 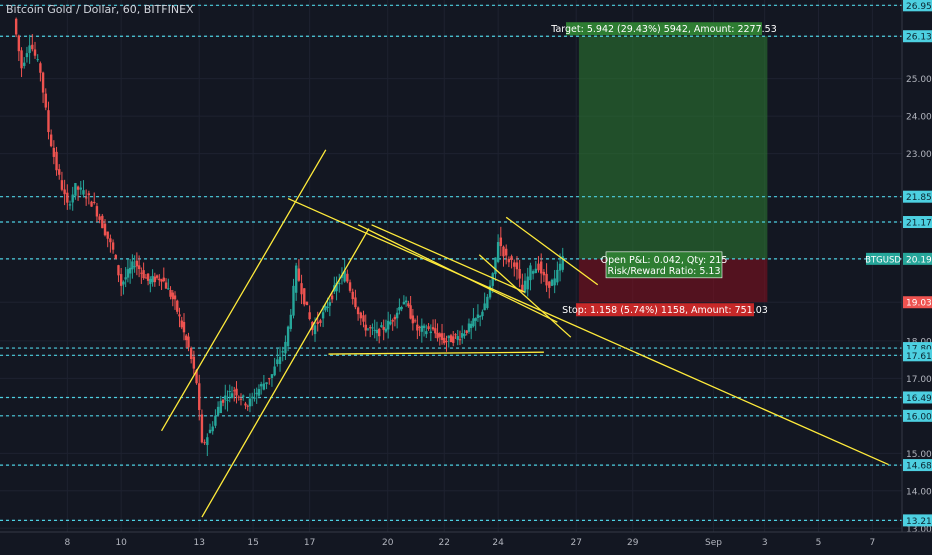 What do you see at coordinates (663, 271) in the screenshot?
I see `risk-reward-text: Risk/Reward Ratio: 5.13` at bounding box center [663, 271].